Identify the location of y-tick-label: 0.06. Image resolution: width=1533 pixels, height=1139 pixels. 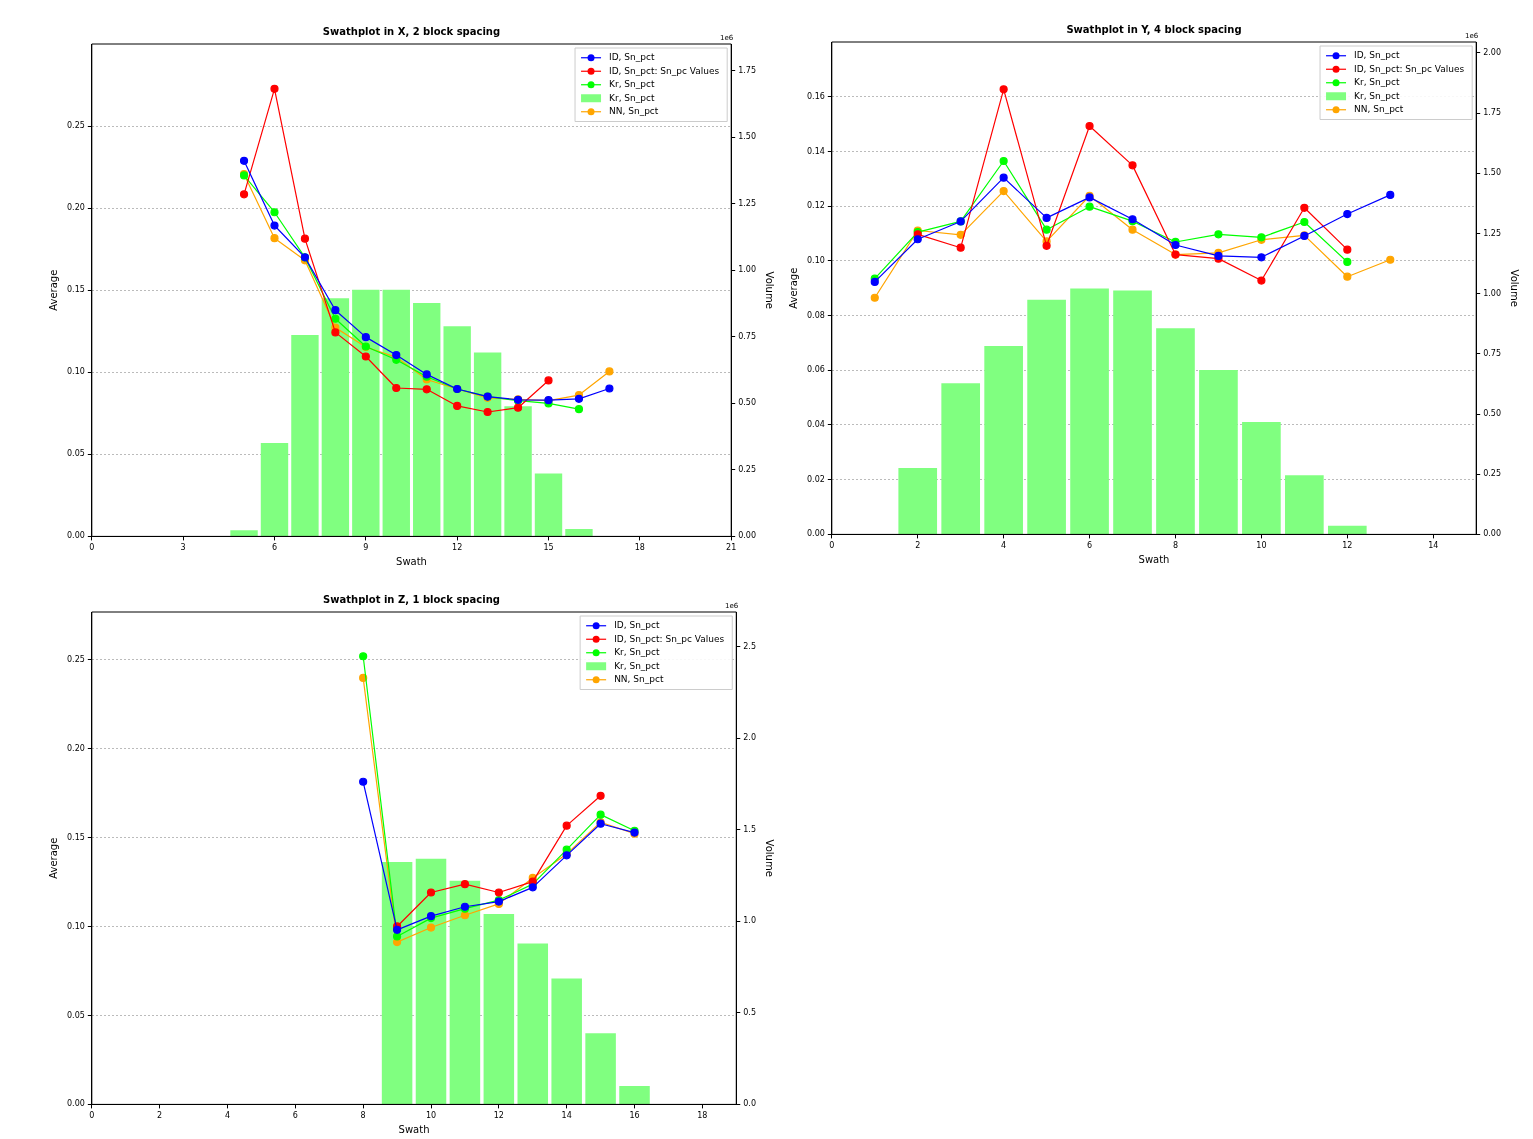
(816, 370).